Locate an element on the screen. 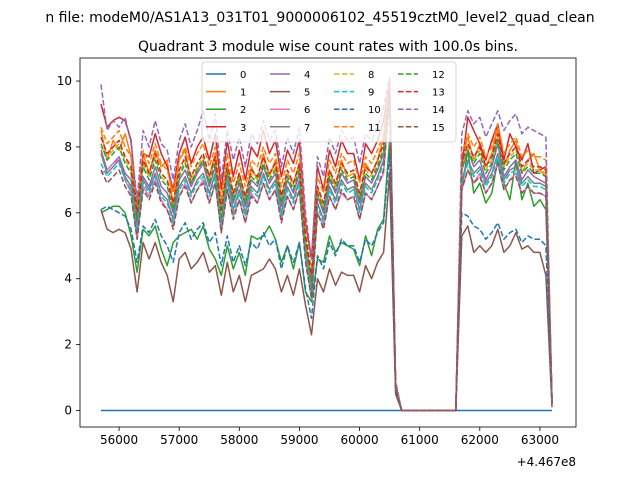 The height and width of the screenshot is (484, 640). y-tick-label: 4 is located at coordinates (68, 279).